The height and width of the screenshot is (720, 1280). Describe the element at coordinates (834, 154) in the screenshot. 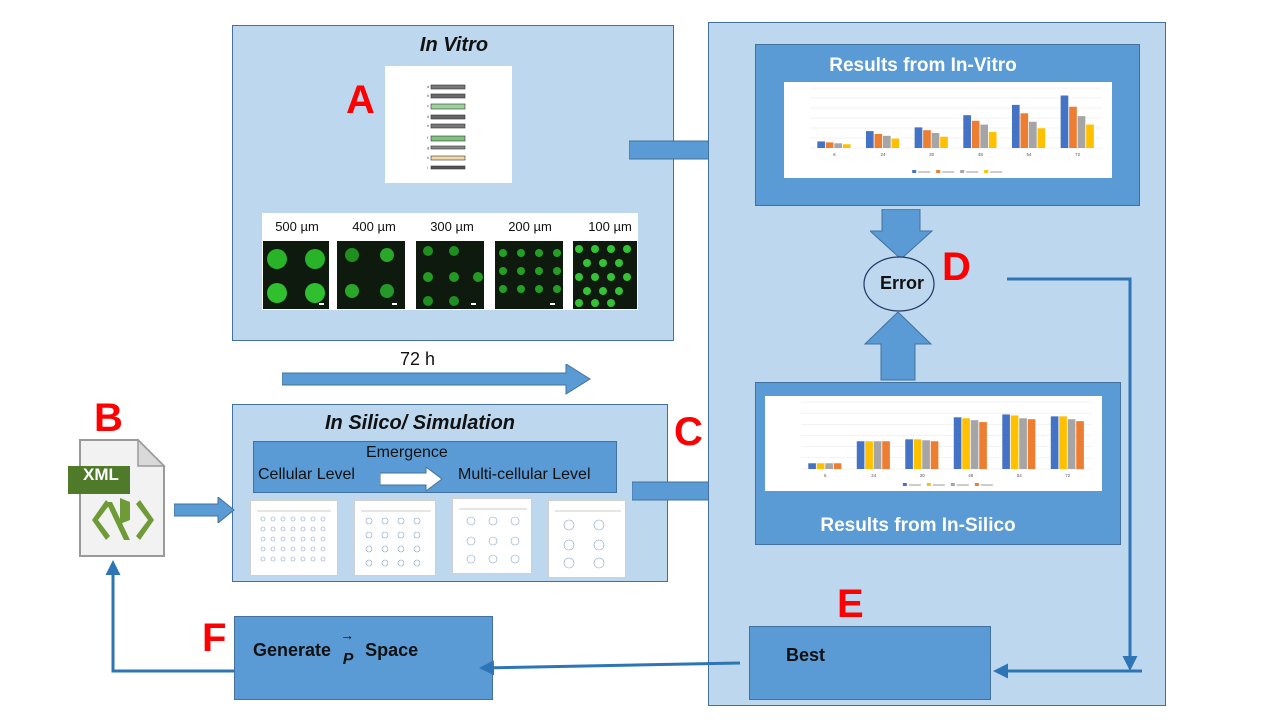

I see `x-tick-label: 6` at that location.